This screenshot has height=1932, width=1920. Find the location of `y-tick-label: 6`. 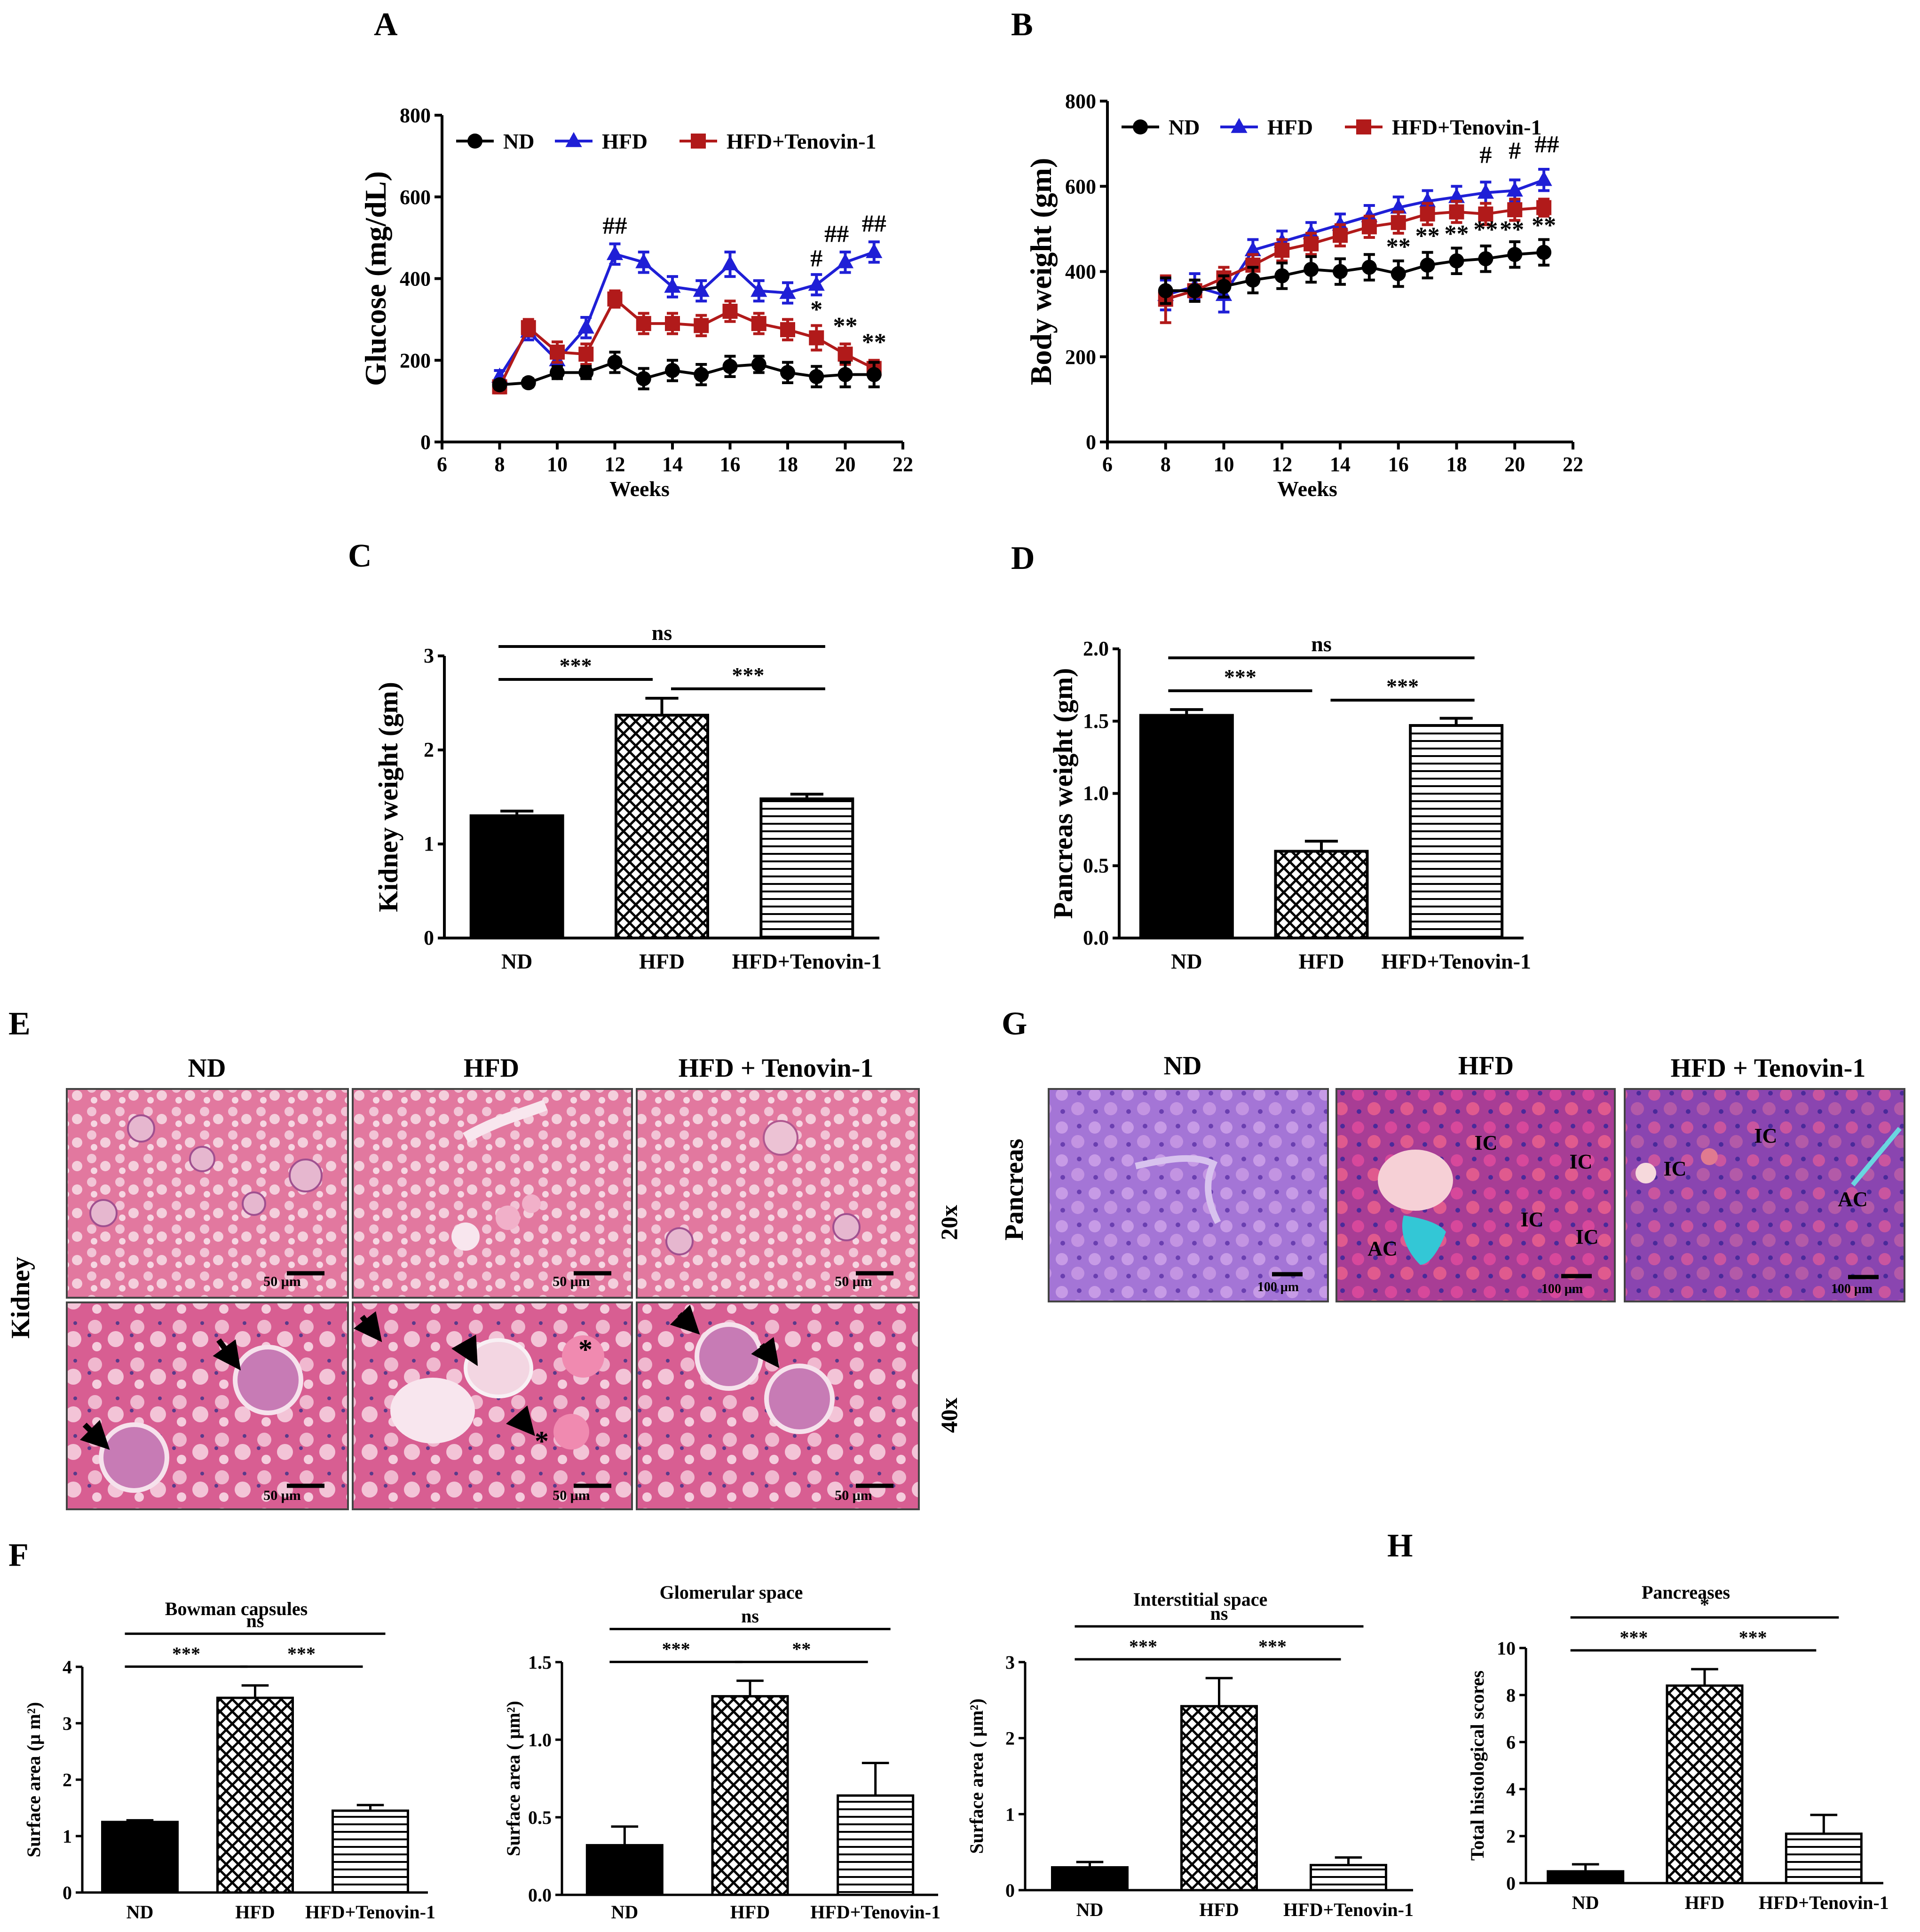

y-tick-label: 6 is located at coordinates (1511, 1742).